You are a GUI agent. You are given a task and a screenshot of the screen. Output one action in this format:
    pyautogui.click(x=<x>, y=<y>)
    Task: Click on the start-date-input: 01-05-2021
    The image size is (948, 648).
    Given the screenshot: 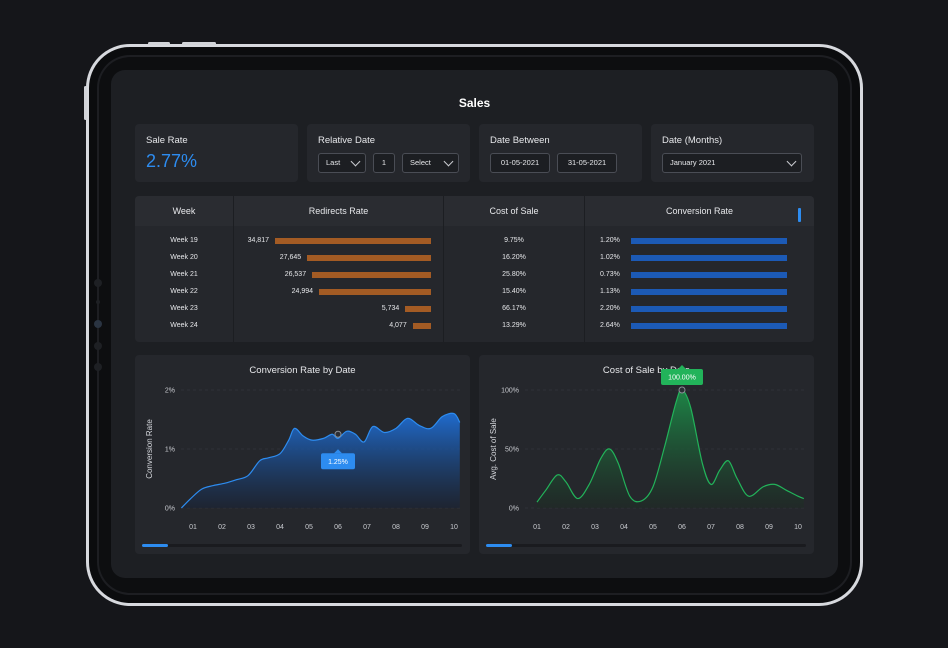 What is the action you would take?
    pyautogui.click(x=520, y=163)
    